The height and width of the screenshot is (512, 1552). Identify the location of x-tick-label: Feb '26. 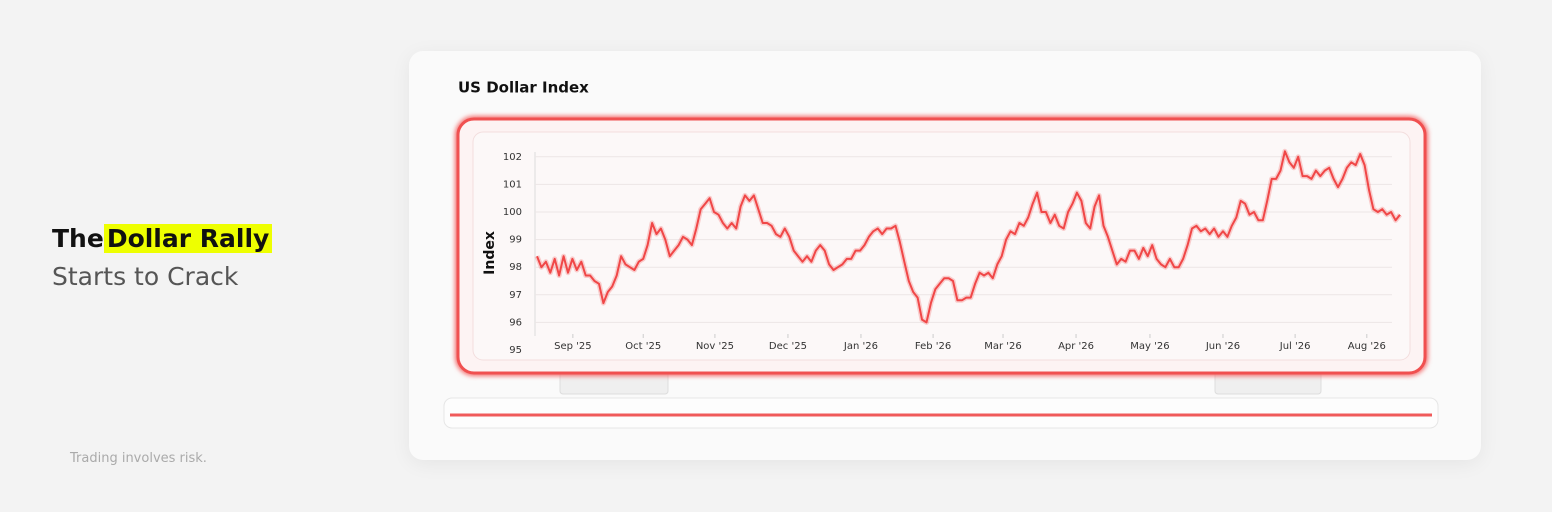
(933, 346).